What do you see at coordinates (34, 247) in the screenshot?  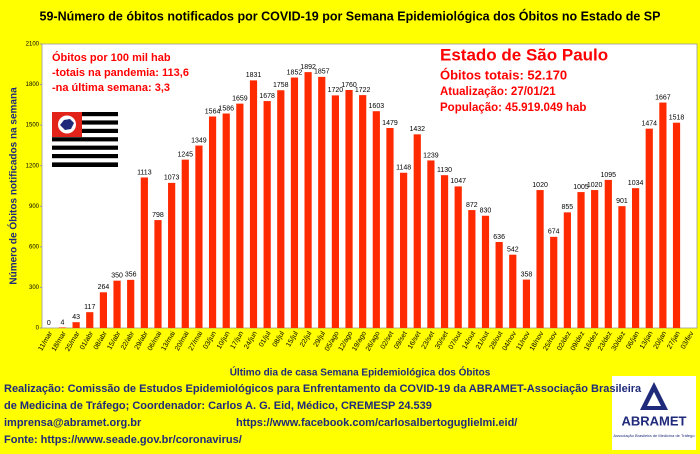 I see `y-tick-label: 600` at bounding box center [34, 247].